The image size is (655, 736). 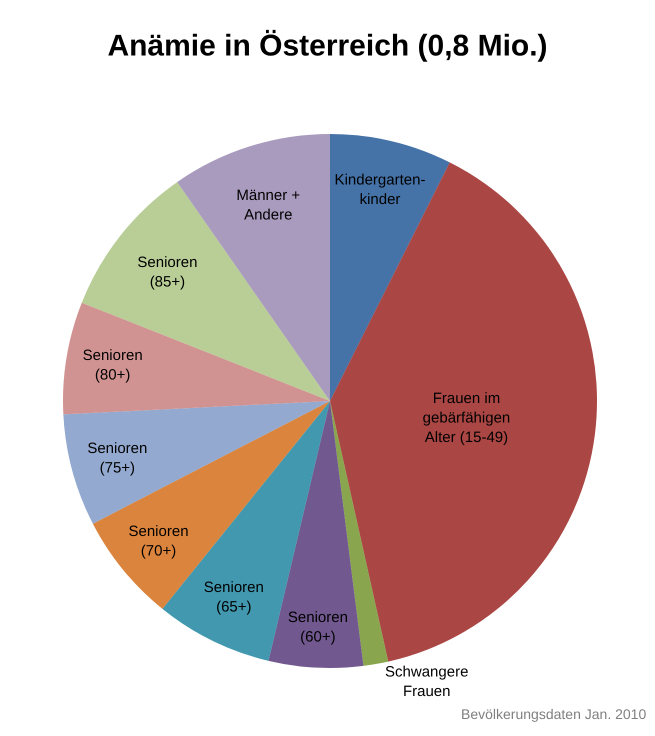 What do you see at coordinates (466, 418) in the screenshot?
I see `slice-label: Frauen im gebärfähigen Alter (15-49)` at bounding box center [466, 418].